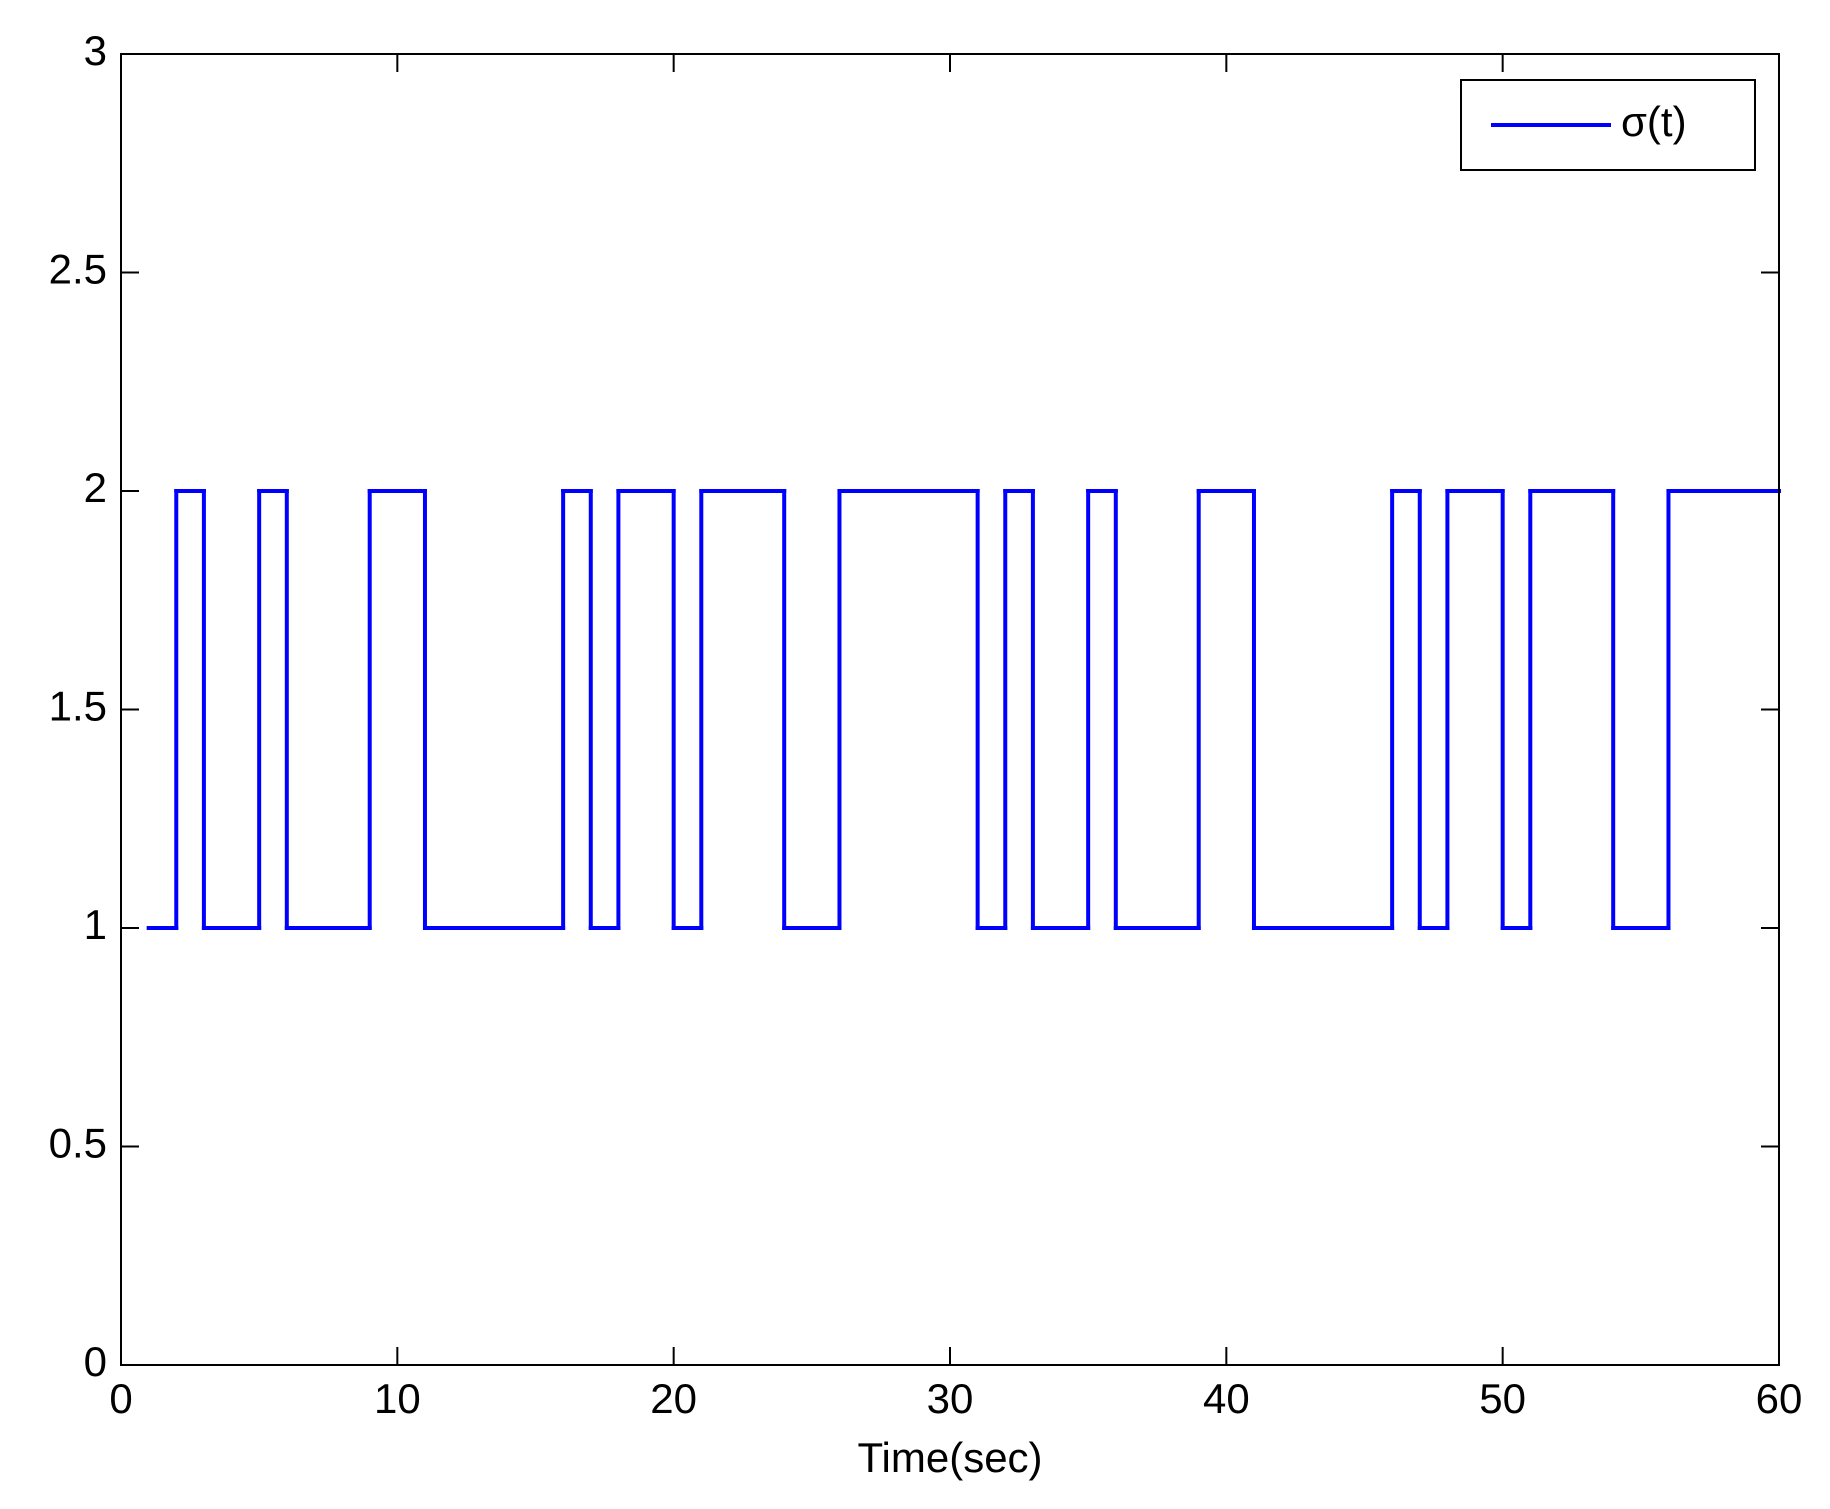  I want to click on y-tick-label: 3, so click(95, 50).